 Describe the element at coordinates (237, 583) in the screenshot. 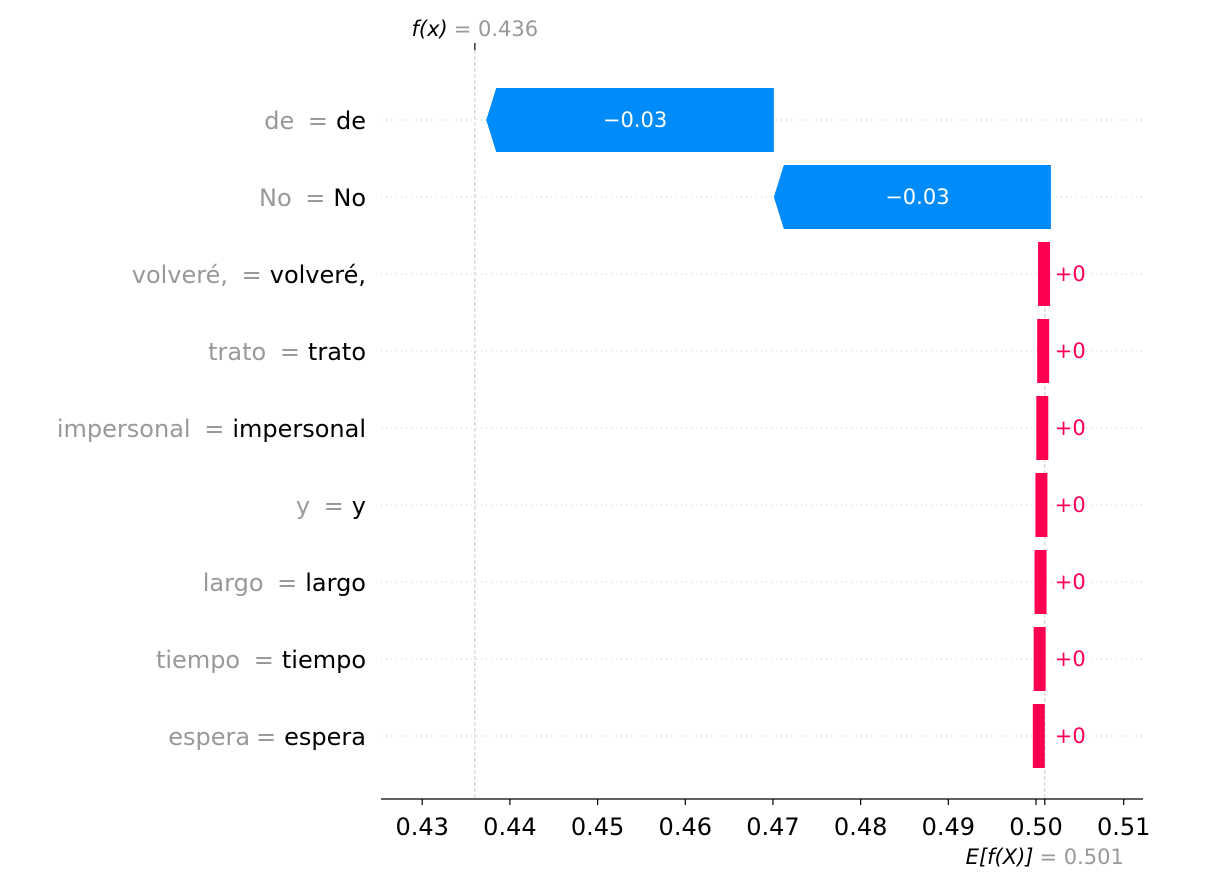

I see `feature-name: largo` at that location.